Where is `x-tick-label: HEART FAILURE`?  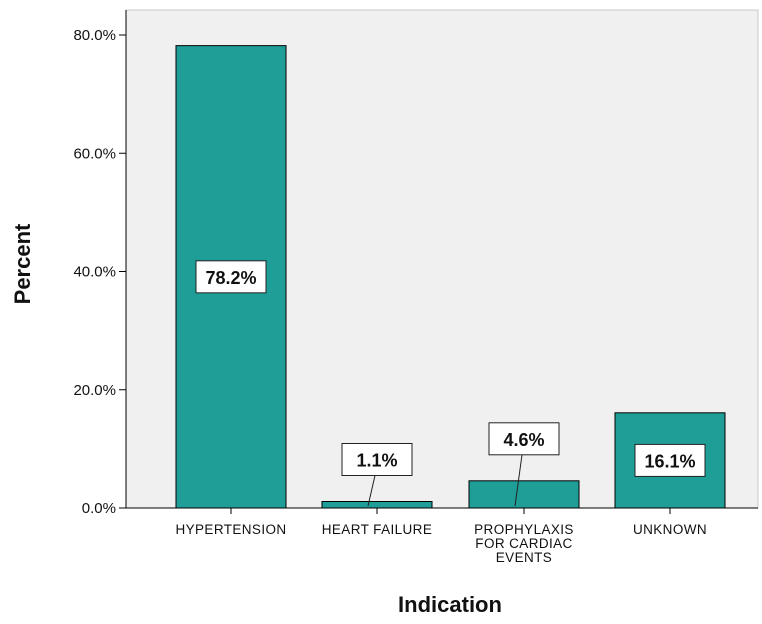
x-tick-label: HEART FAILURE is located at coordinates (377, 529).